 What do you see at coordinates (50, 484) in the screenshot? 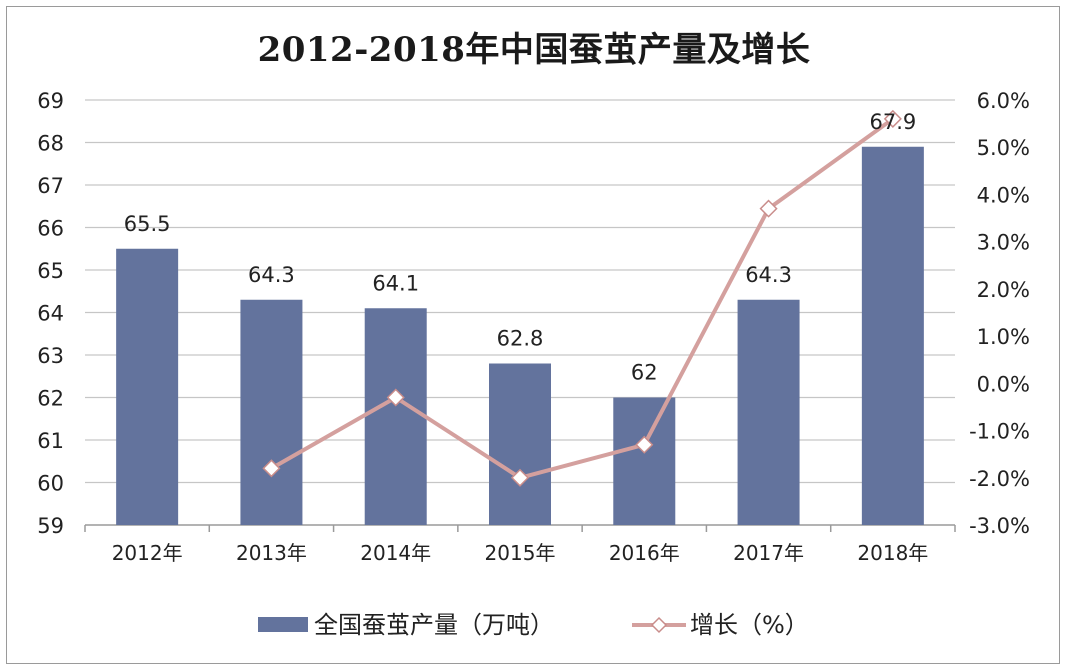
I see `y-left-tick-label: 60` at bounding box center [50, 484].